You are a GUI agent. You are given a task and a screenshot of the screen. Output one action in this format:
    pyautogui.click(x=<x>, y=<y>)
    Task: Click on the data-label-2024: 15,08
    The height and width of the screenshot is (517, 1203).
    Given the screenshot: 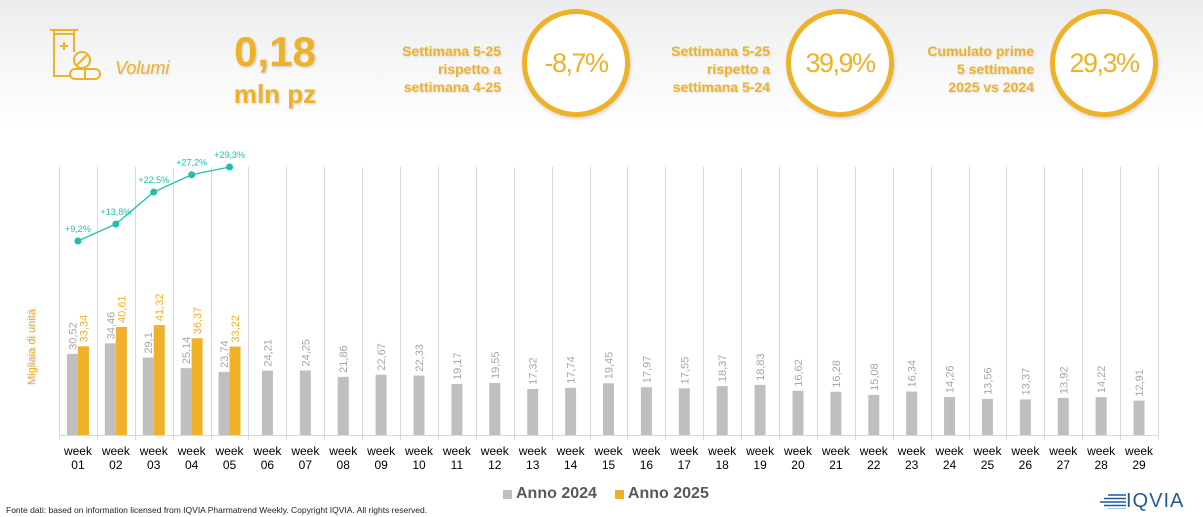 What is the action you would take?
    pyautogui.click(x=875, y=377)
    